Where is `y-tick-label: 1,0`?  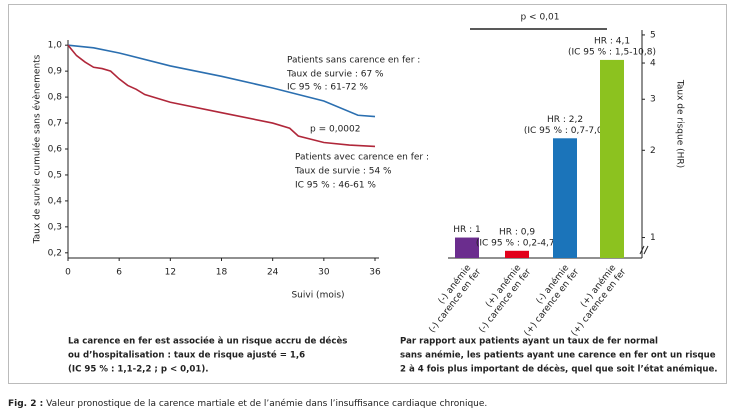
y-tick-label: 1,0 is located at coordinates (55, 46).